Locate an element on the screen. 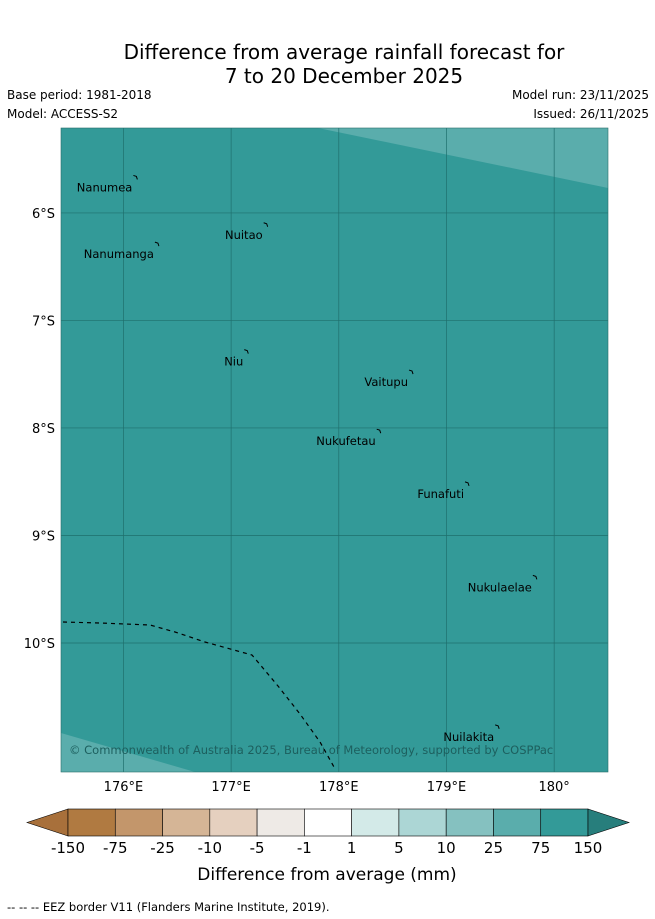 This screenshot has width=655, height=919. island-label: Nukufetau is located at coordinates (345, 441).